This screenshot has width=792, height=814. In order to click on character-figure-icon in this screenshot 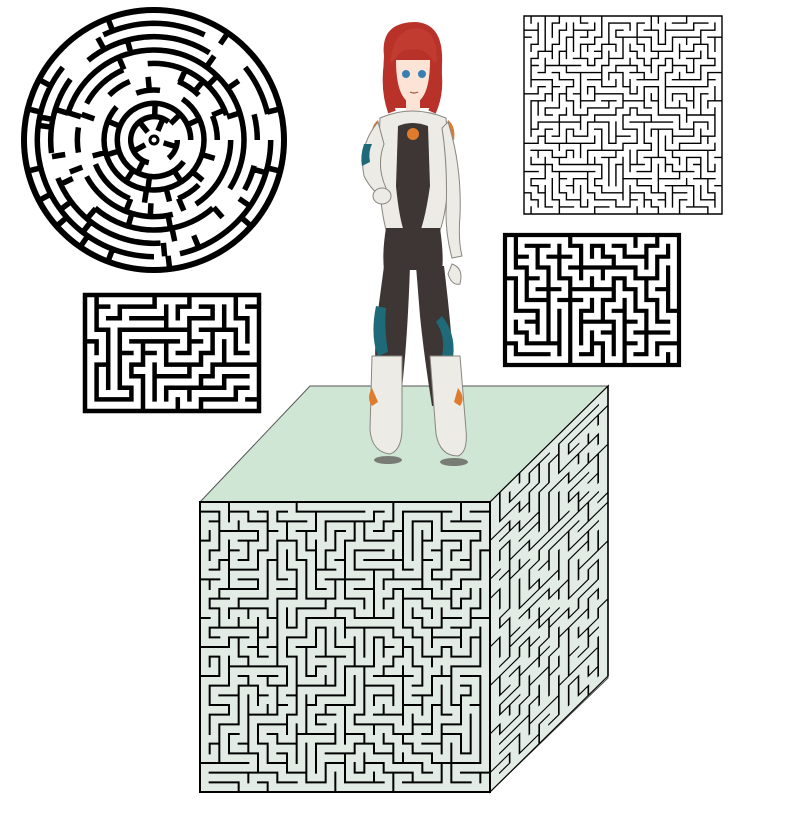, I will do `click(414, 244)`.